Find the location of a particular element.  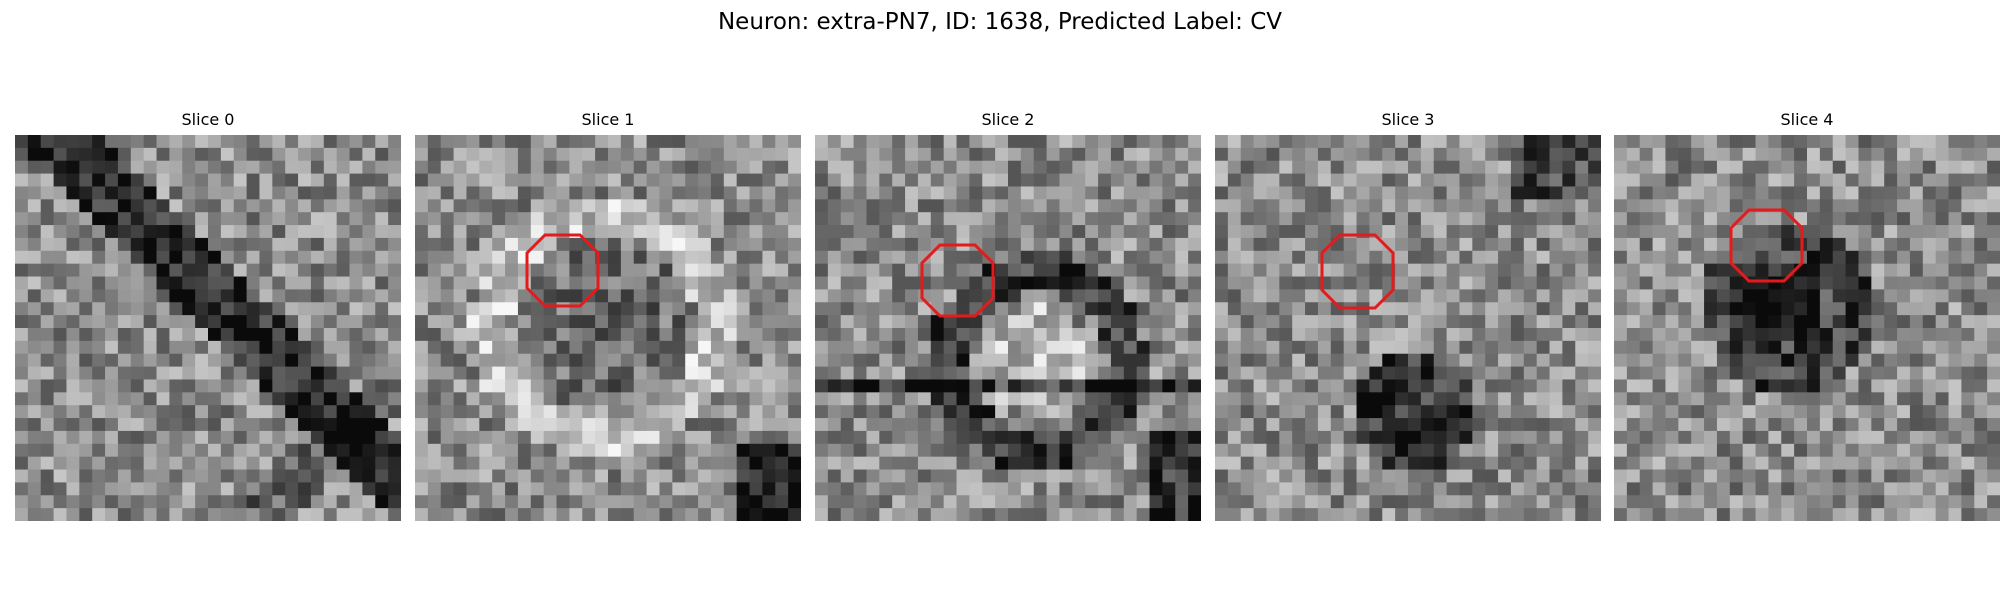

slice-panel-2: Slice 2 is located at coordinates (1008, 314).